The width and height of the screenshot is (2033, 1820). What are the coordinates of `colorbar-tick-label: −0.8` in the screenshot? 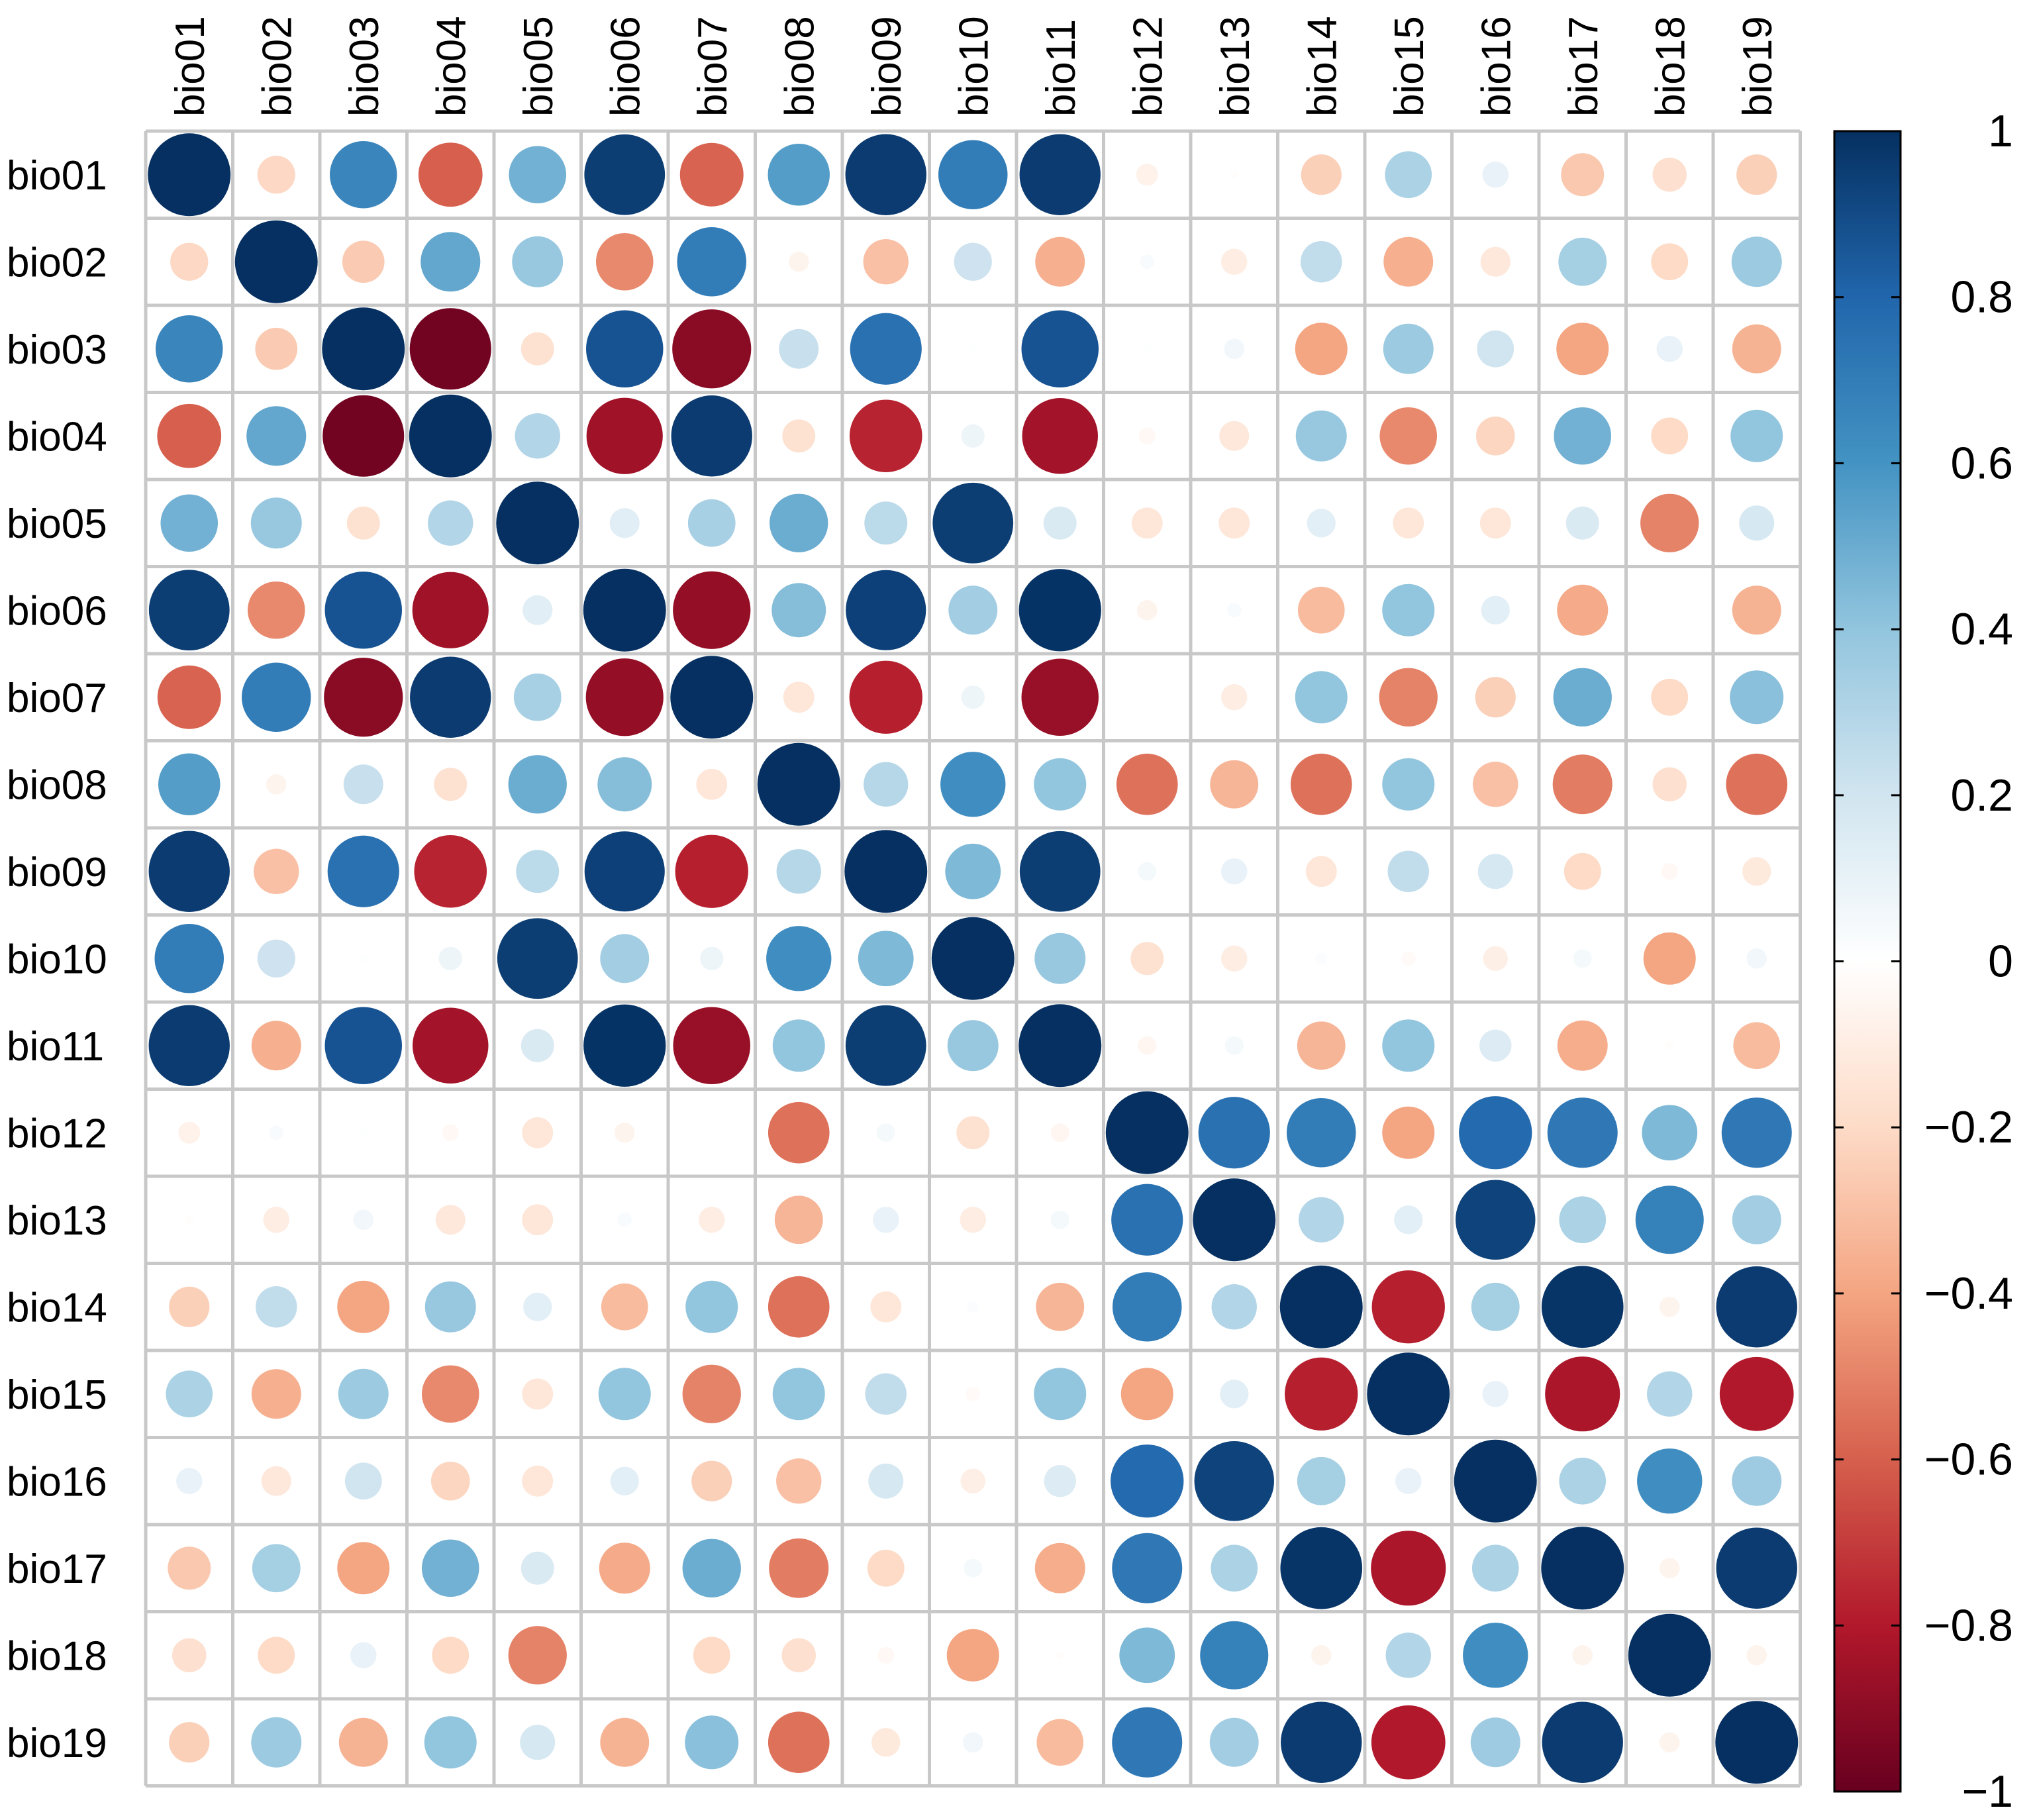 It's located at (1968, 1625).